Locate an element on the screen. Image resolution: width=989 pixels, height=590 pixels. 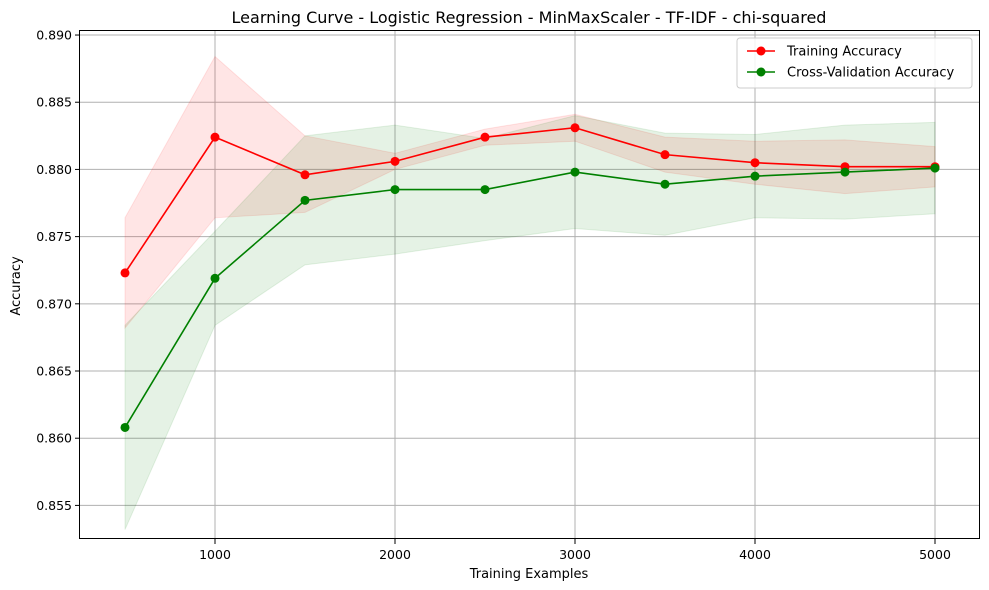
legend-label: Training Accuracy is located at coordinates (844, 52).